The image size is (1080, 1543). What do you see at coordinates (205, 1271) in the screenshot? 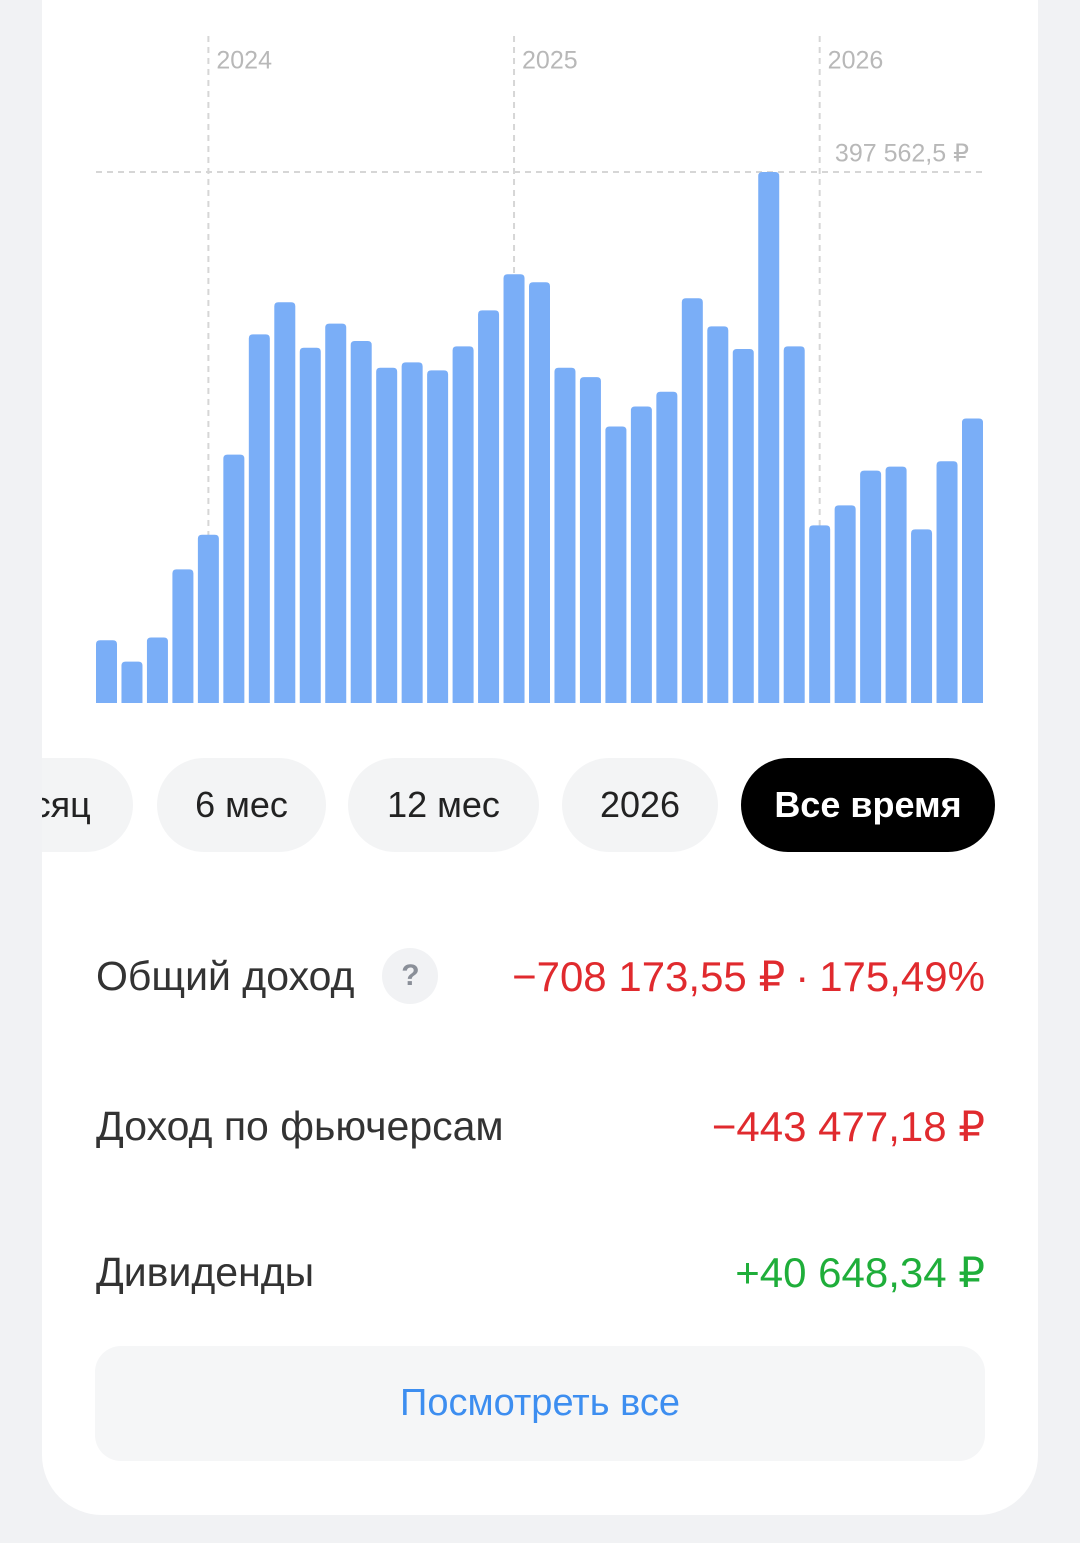
I see `stat-label: Дивиденды` at bounding box center [205, 1271].